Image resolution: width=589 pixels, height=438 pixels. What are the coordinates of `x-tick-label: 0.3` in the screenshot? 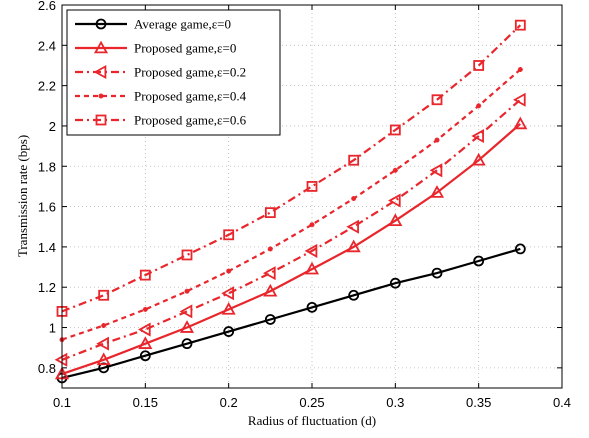 It's located at (395, 402).